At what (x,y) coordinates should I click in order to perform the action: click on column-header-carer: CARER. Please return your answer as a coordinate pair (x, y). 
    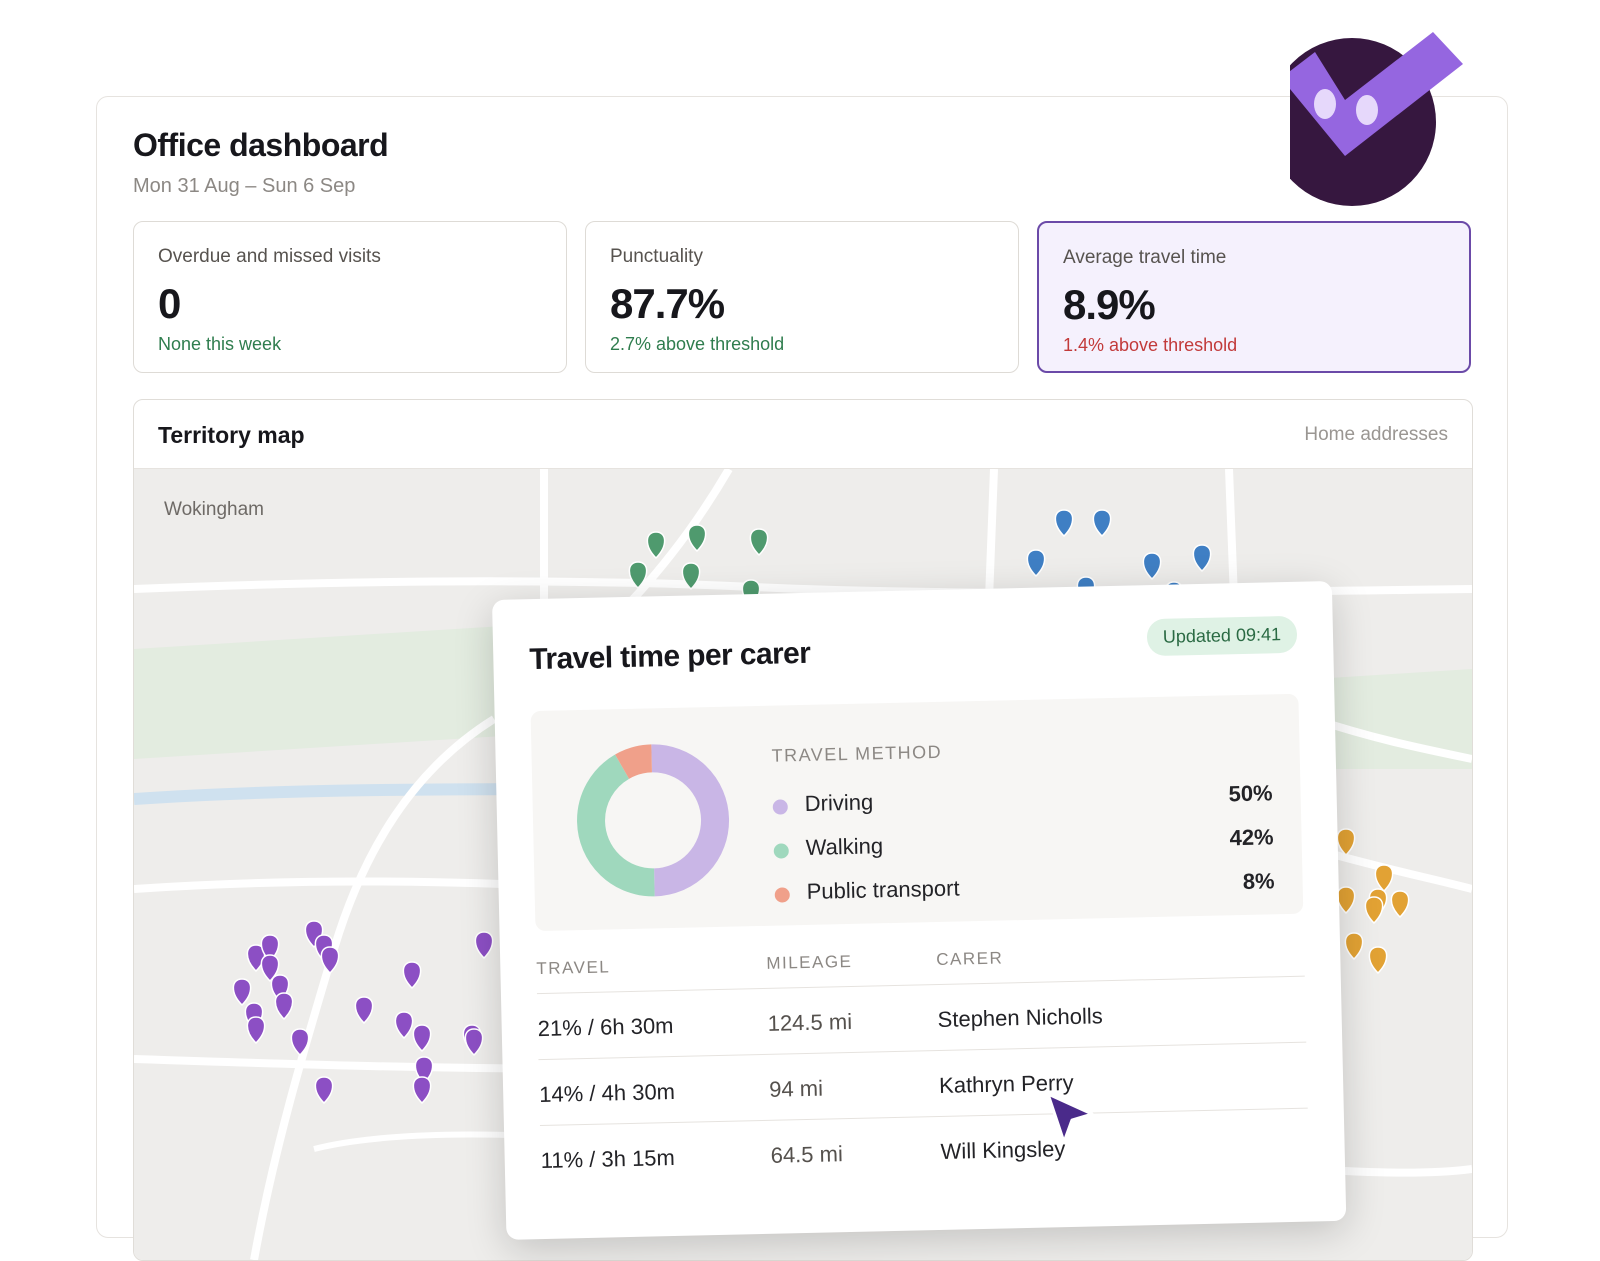
    Looking at the image, I should click on (970, 959).